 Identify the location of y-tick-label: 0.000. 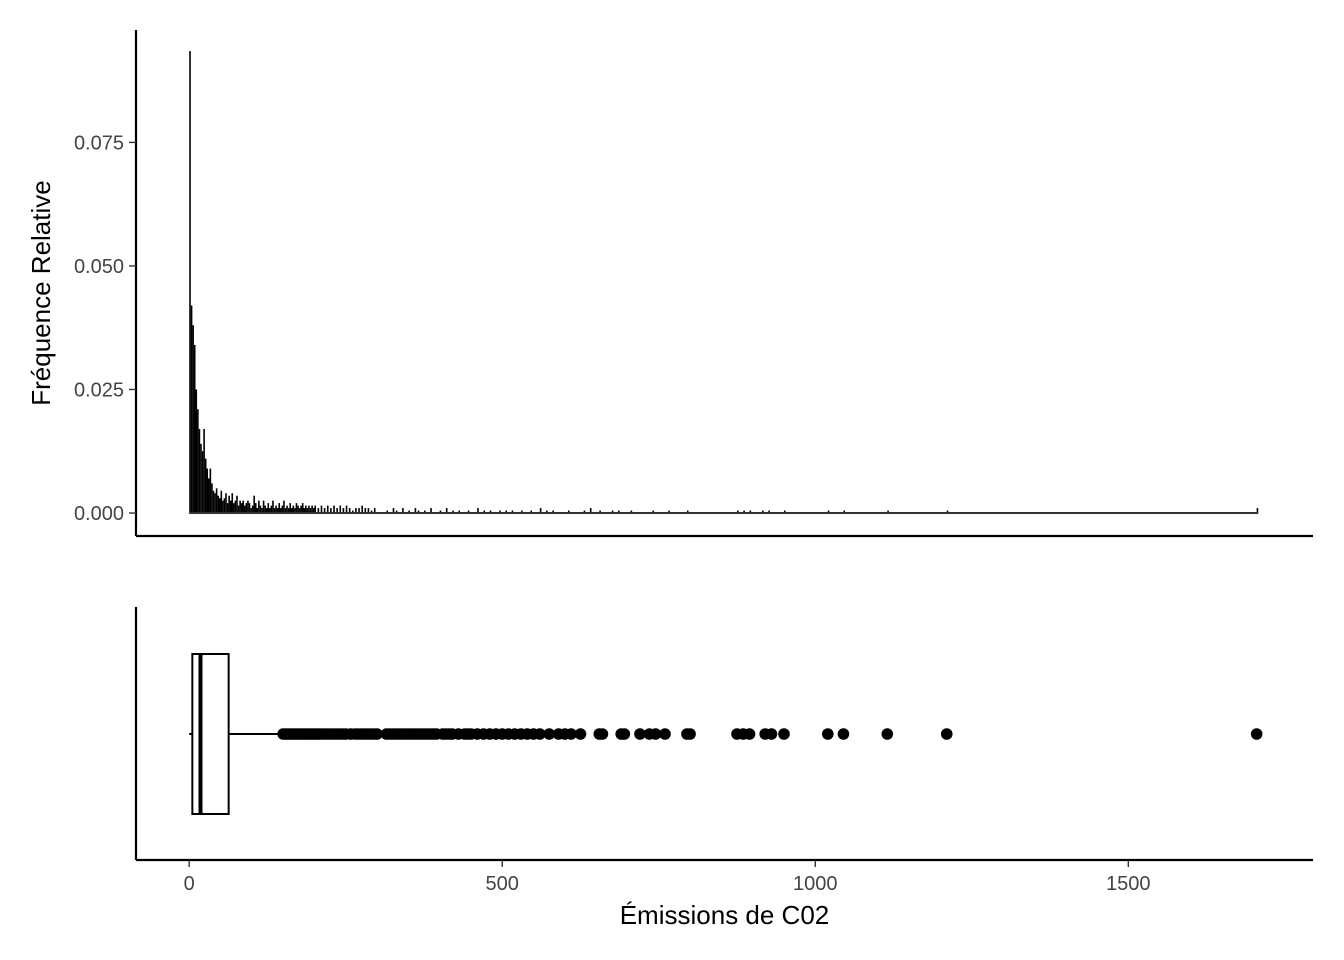
(99, 514).